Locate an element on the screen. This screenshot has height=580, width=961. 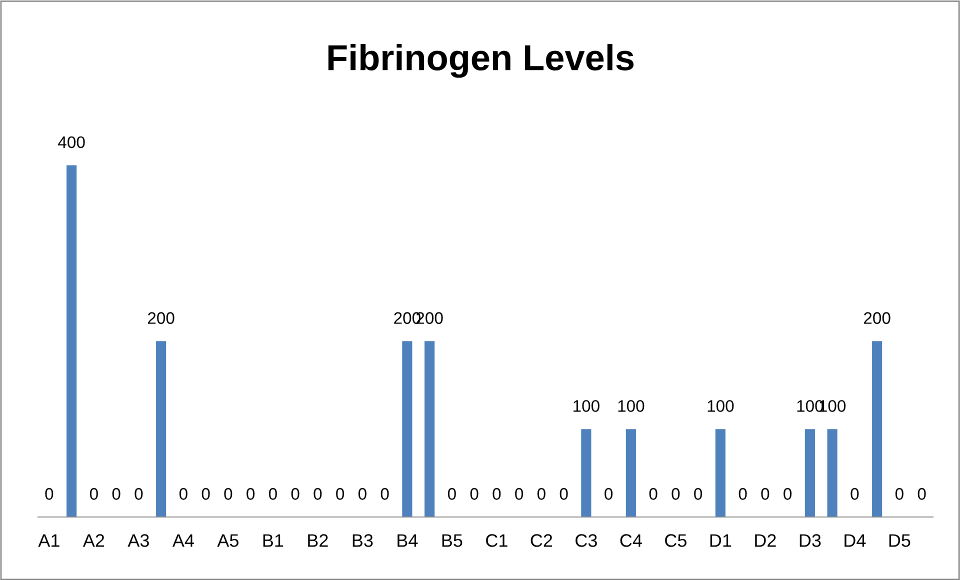
x-tick-label: A5 is located at coordinates (227, 540).